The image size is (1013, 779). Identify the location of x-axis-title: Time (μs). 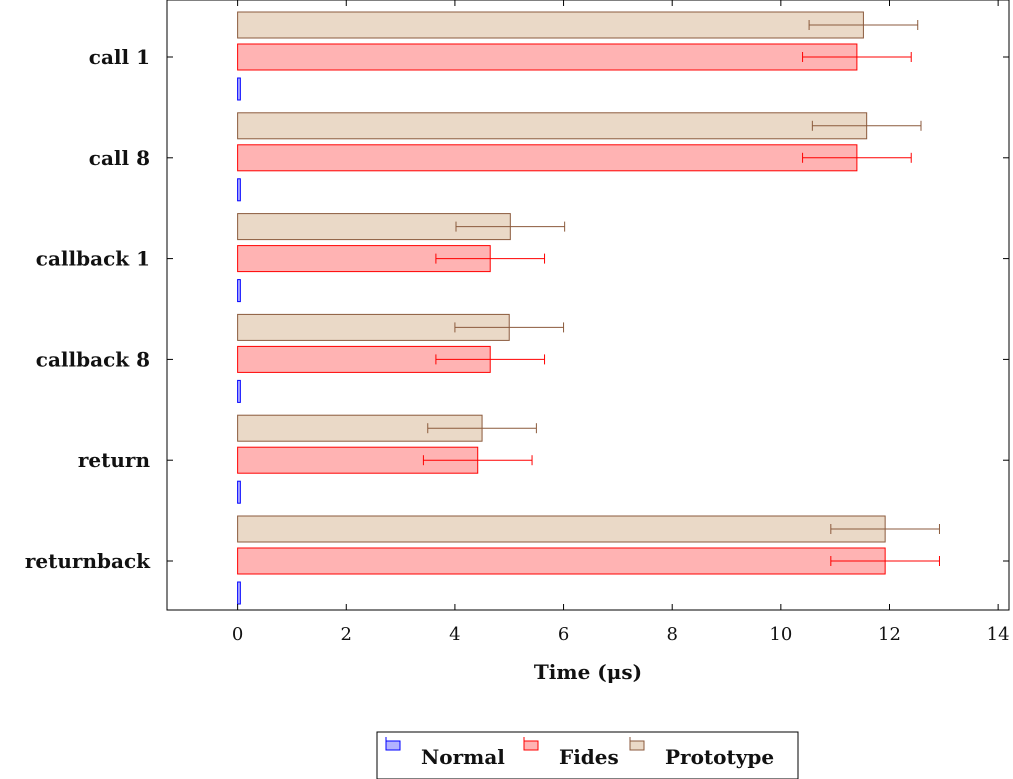
(588, 672).